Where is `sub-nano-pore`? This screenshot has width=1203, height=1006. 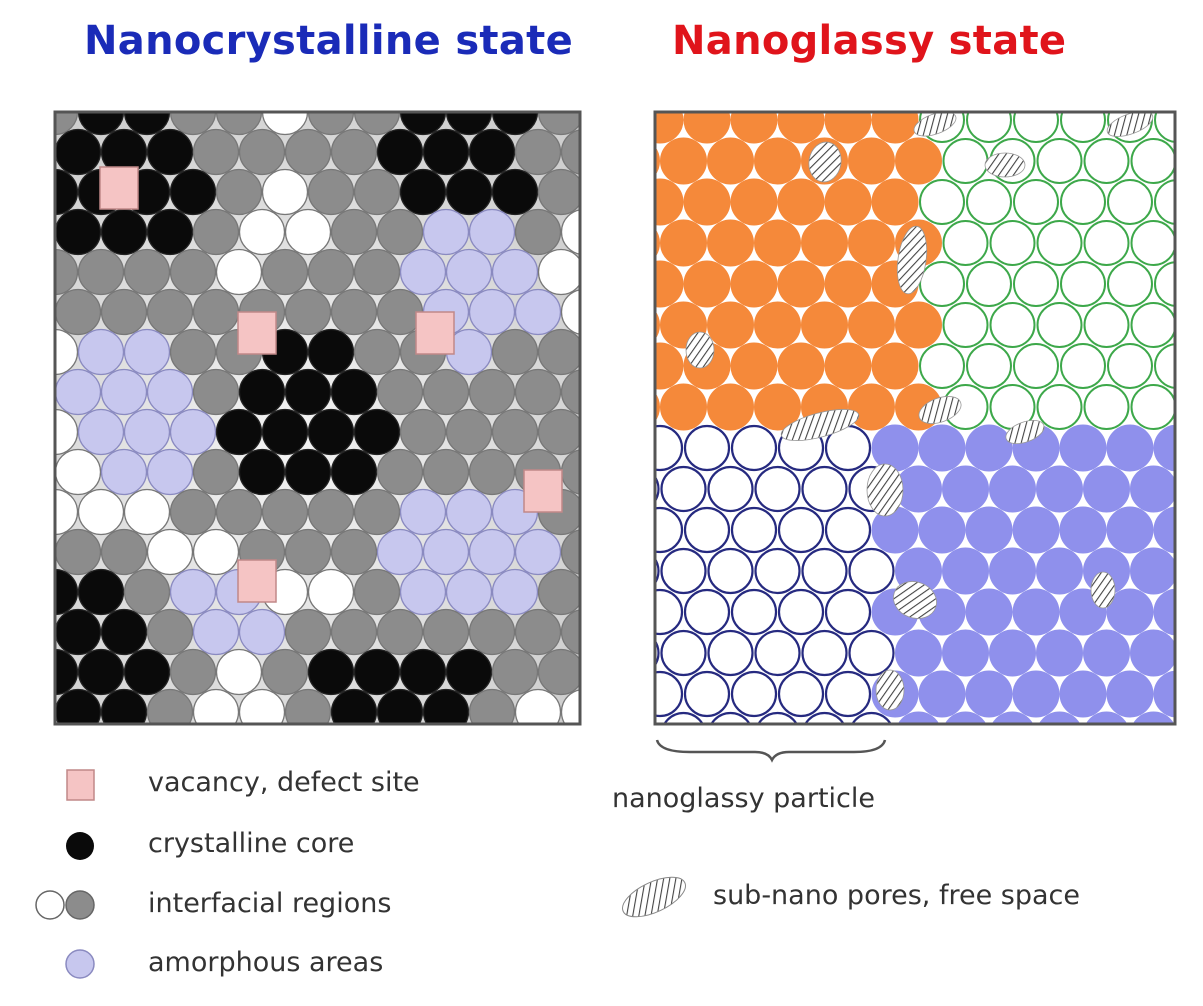
sub-nano-pore is located at coordinates (935, 124).